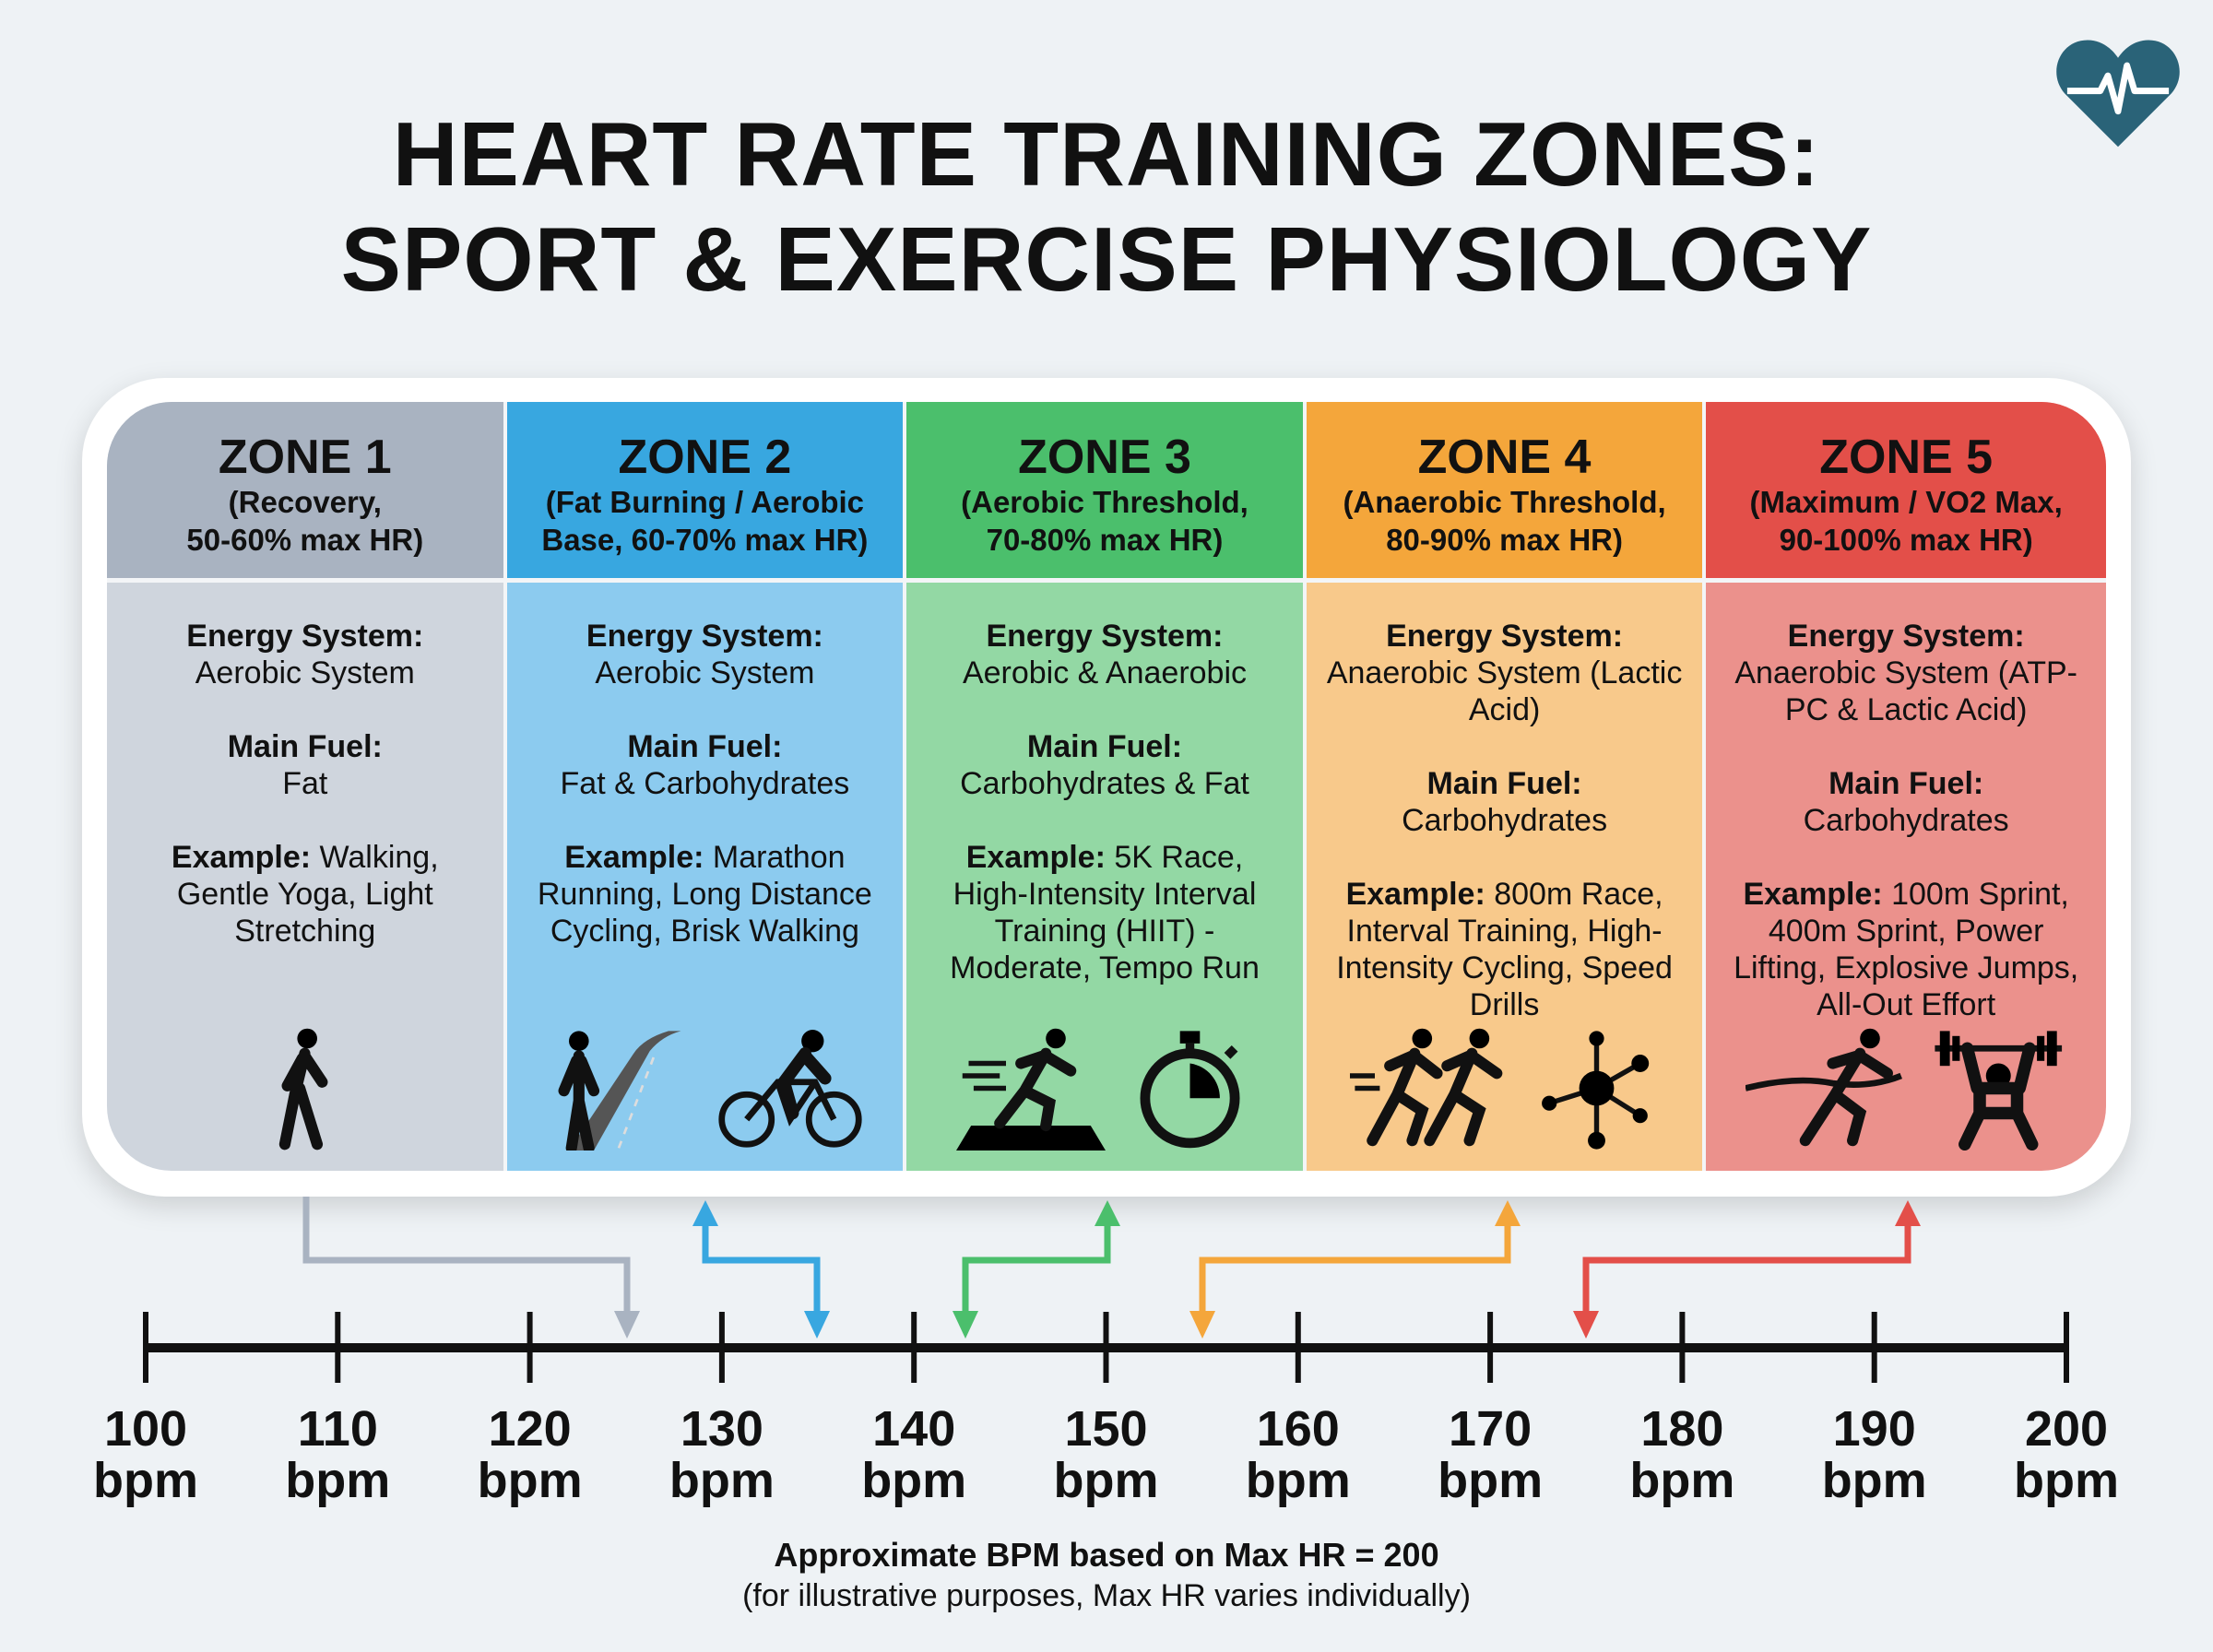 The image size is (2213, 1652). I want to click on tick-value: 190, so click(1874, 1429).